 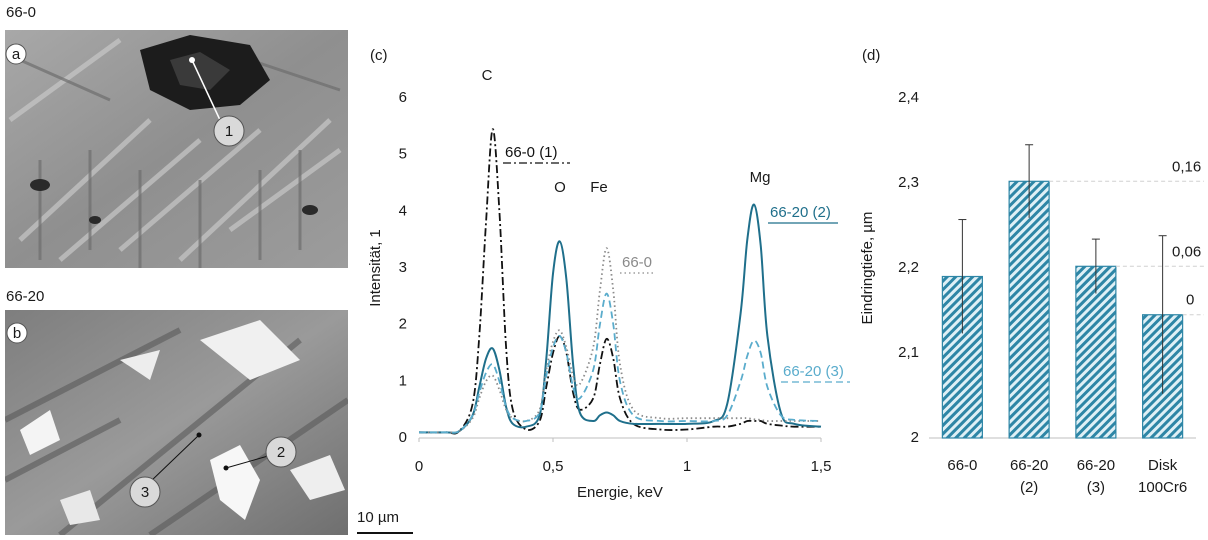 I want to click on x-tick-label: Disk, so click(x=1163, y=465).